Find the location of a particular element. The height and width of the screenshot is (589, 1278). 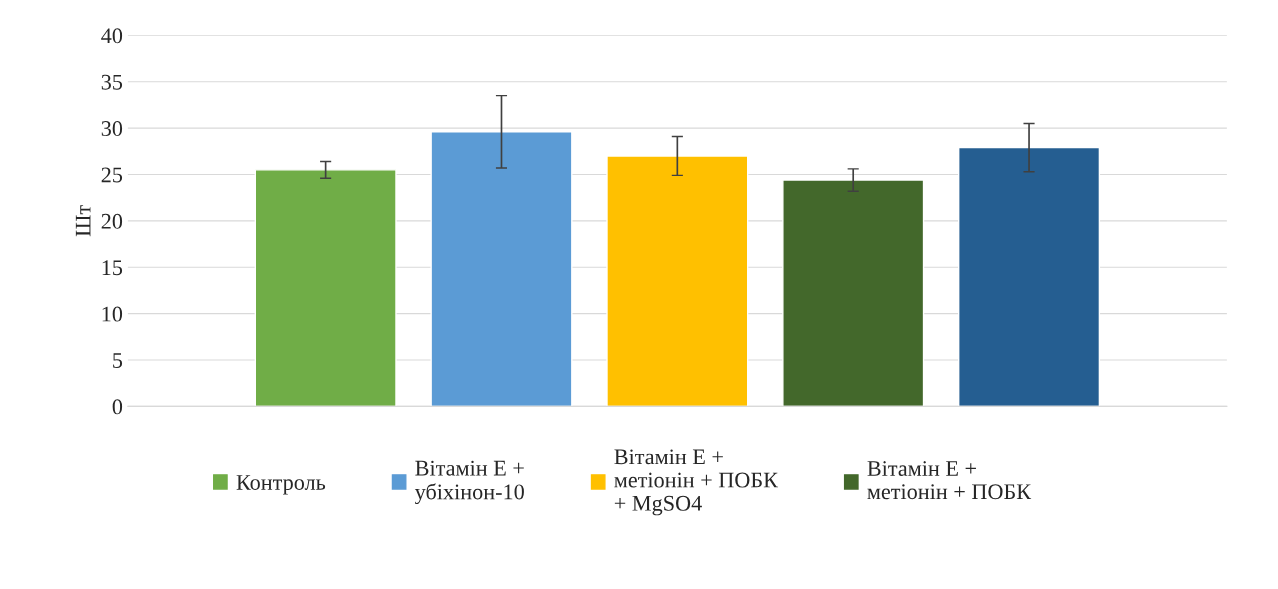

y-tick-label: 15 is located at coordinates (112, 268).